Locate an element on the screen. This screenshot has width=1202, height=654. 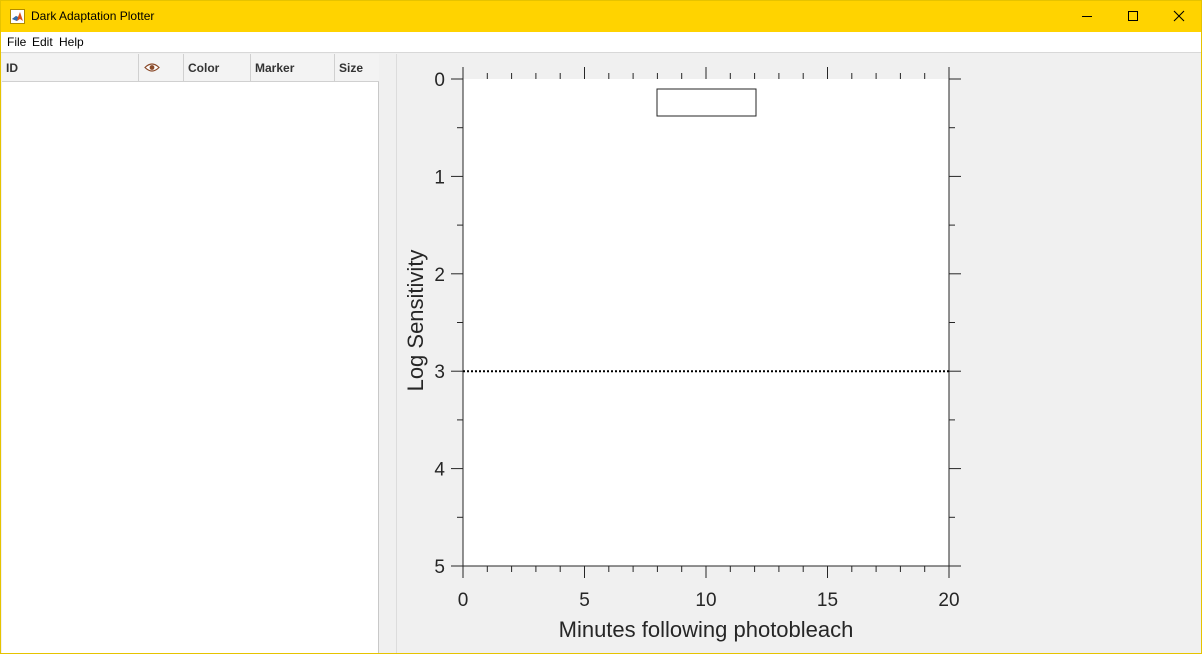
column-header-marker: Marker is located at coordinates (293, 68).